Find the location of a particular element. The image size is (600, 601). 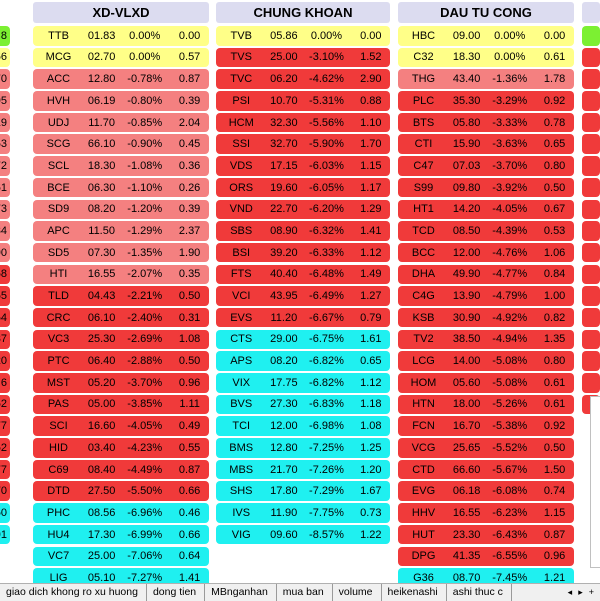

stock-row-bce: BCE 06.30 -1.10% 0.26 is located at coordinates (121, 187).